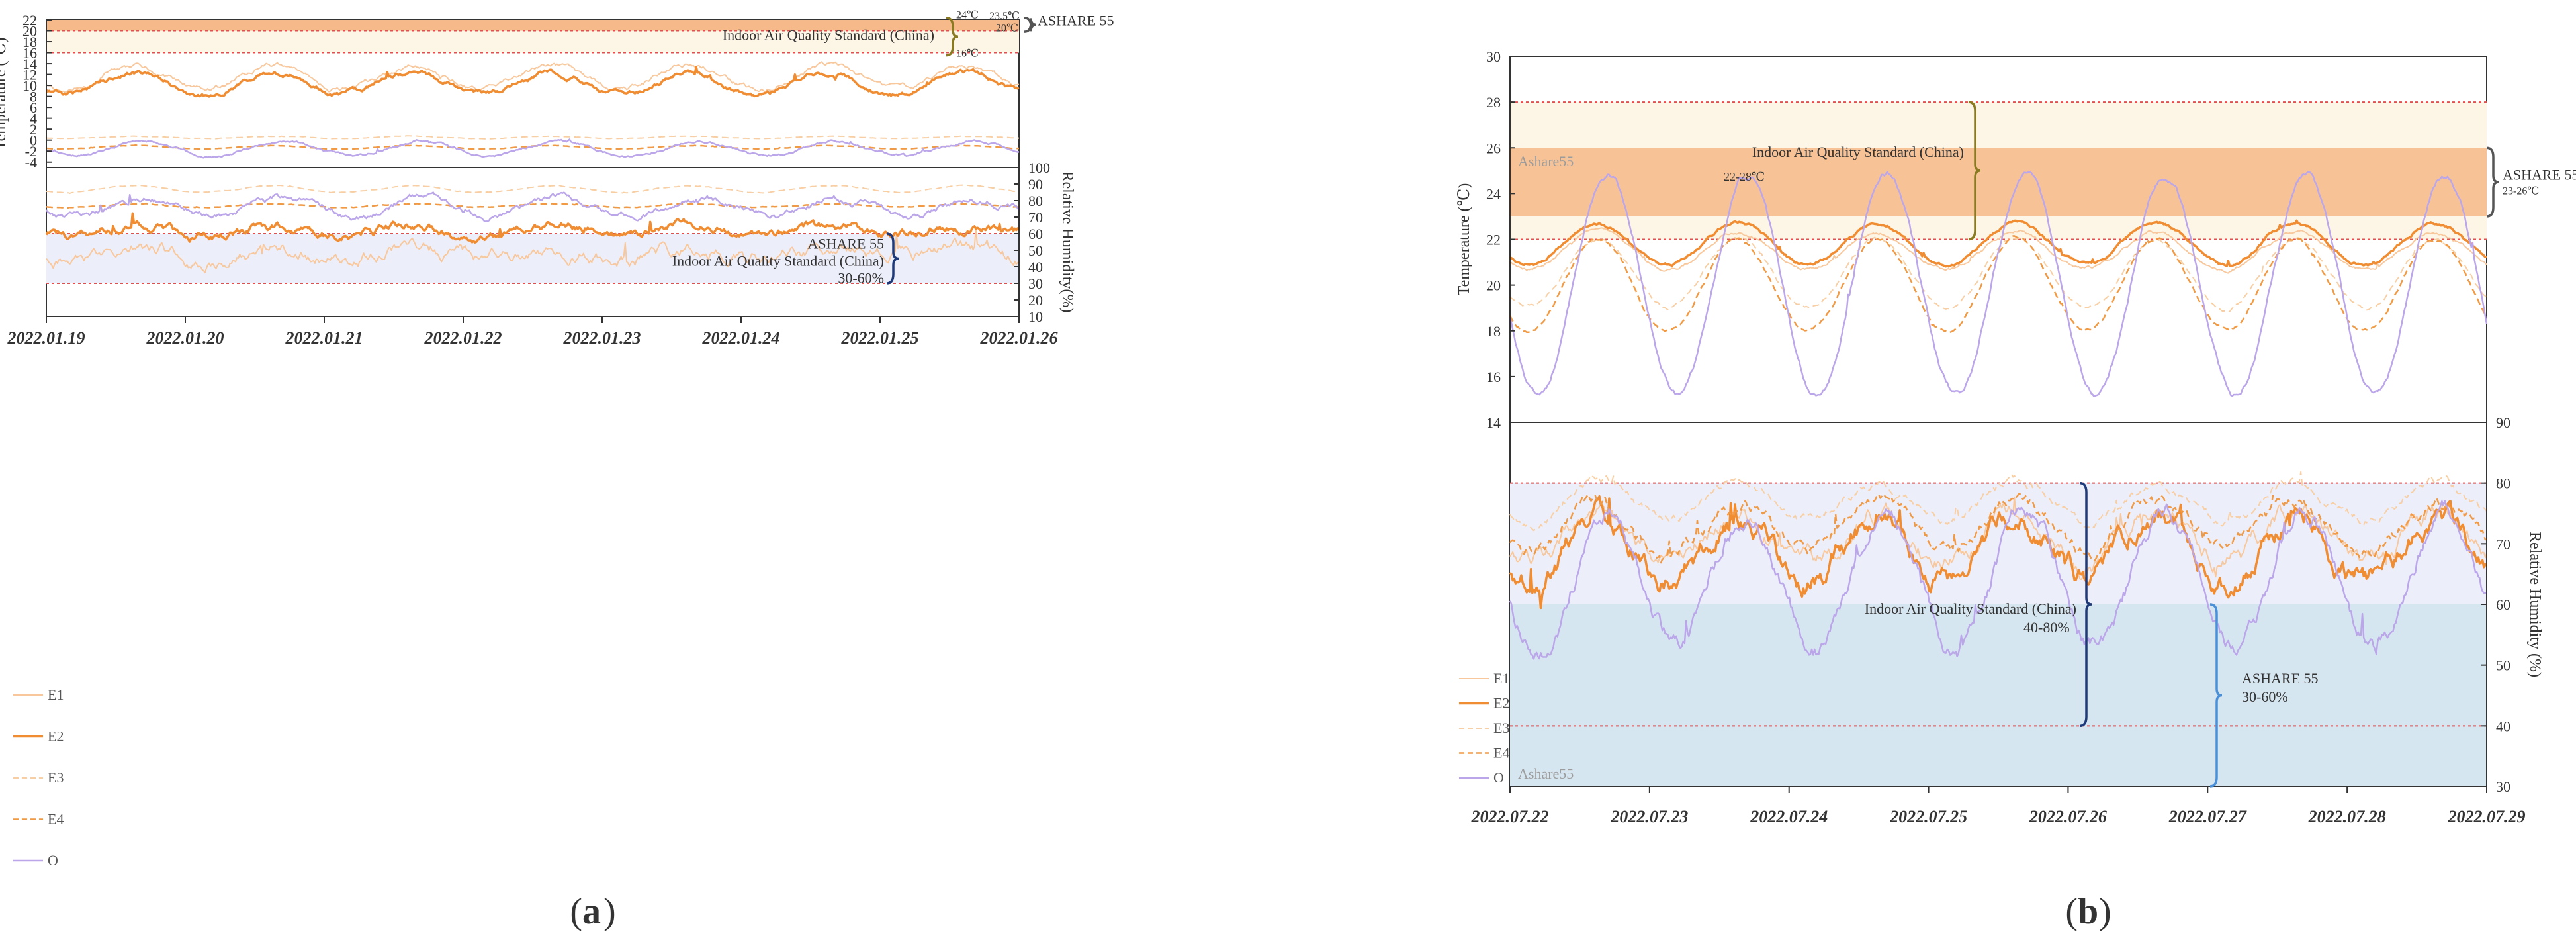 The image size is (2576, 946). Describe the element at coordinates (1019, 338) in the screenshot. I see `x-tick-label: 2022.01.26` at that location.